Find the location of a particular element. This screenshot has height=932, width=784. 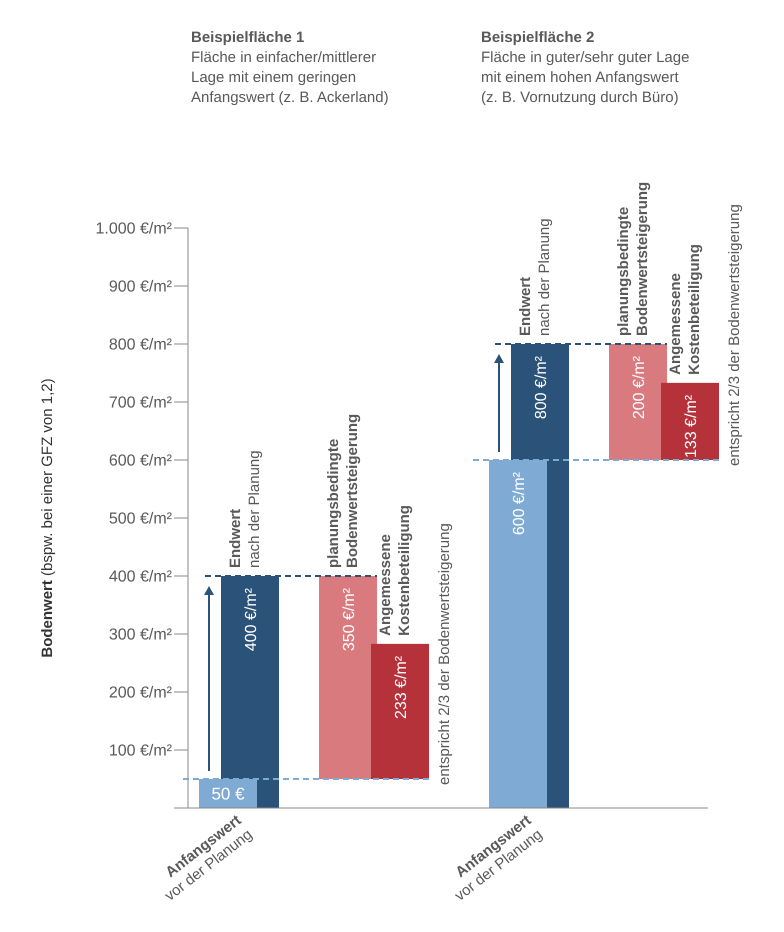

text: Beispielfläche 2 Fläche in guter/sehr guter Lage mit einem hohen Anfangswert (z. B. Vornutzung durch Büro) is located at coordinates (585, 67).